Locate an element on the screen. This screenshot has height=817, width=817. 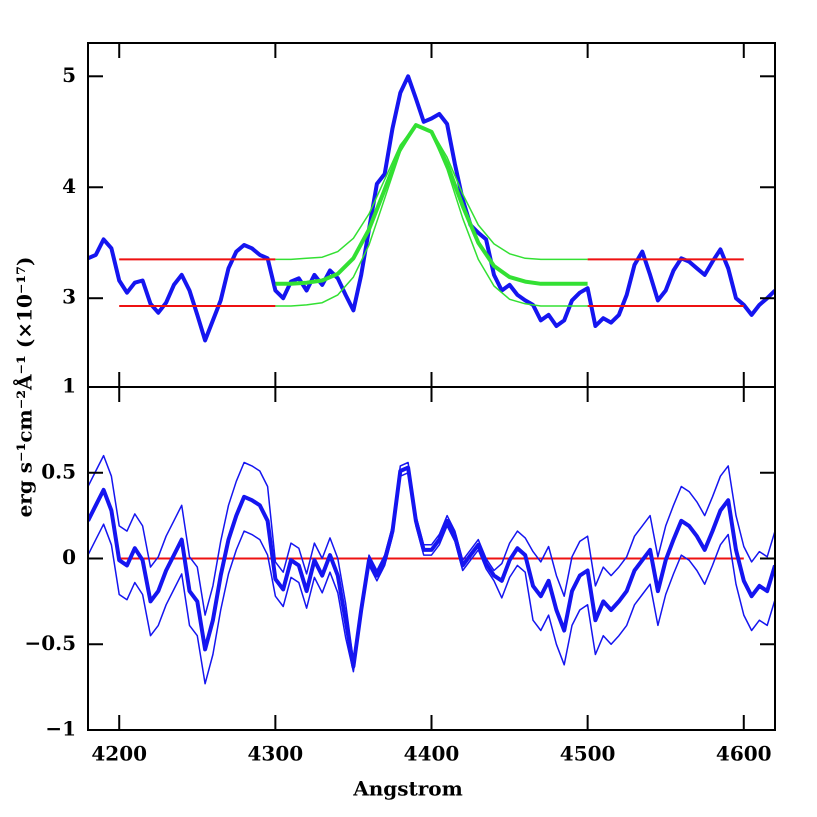
y-tick-label: −1 is located at coordinates (60, 729).